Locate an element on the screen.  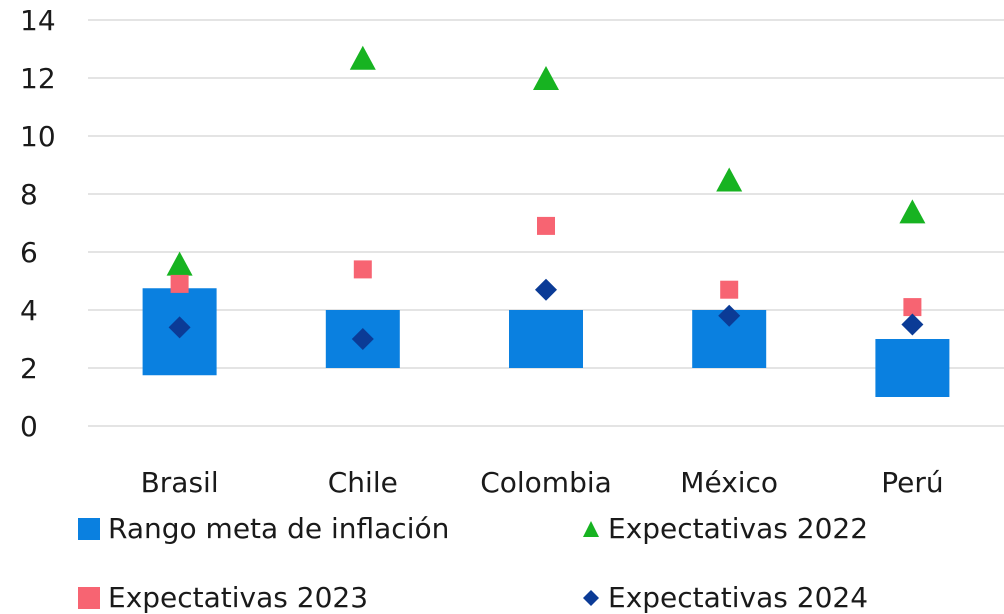
legend-item-2024: Expectativas 2024 is located at coordinates (725, 597).